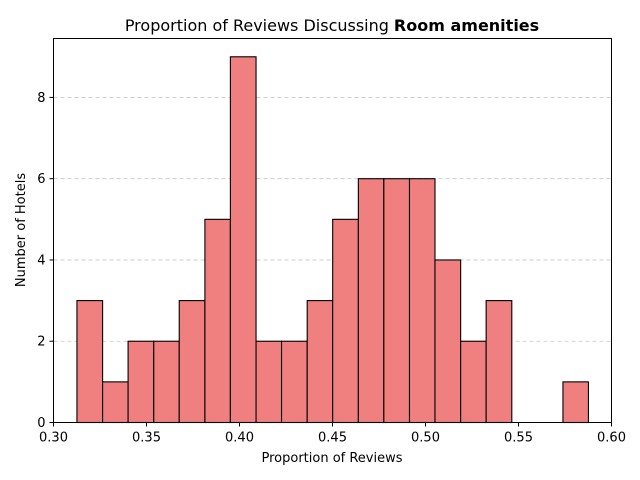 This screenshot has height=480, width=640. I want to click on y-tick-label-8: 8, so click(41, 98).